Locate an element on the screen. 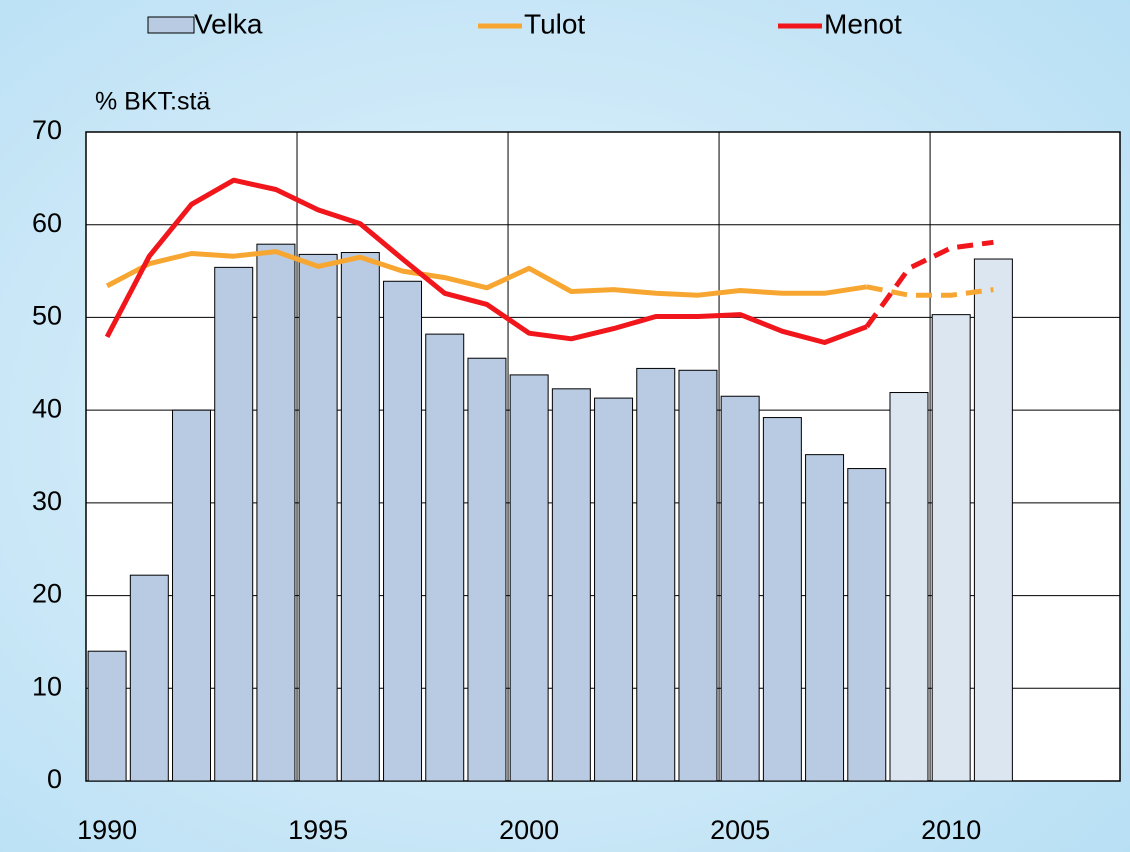  legend-label: Velka is located at coordinates (228, 23).